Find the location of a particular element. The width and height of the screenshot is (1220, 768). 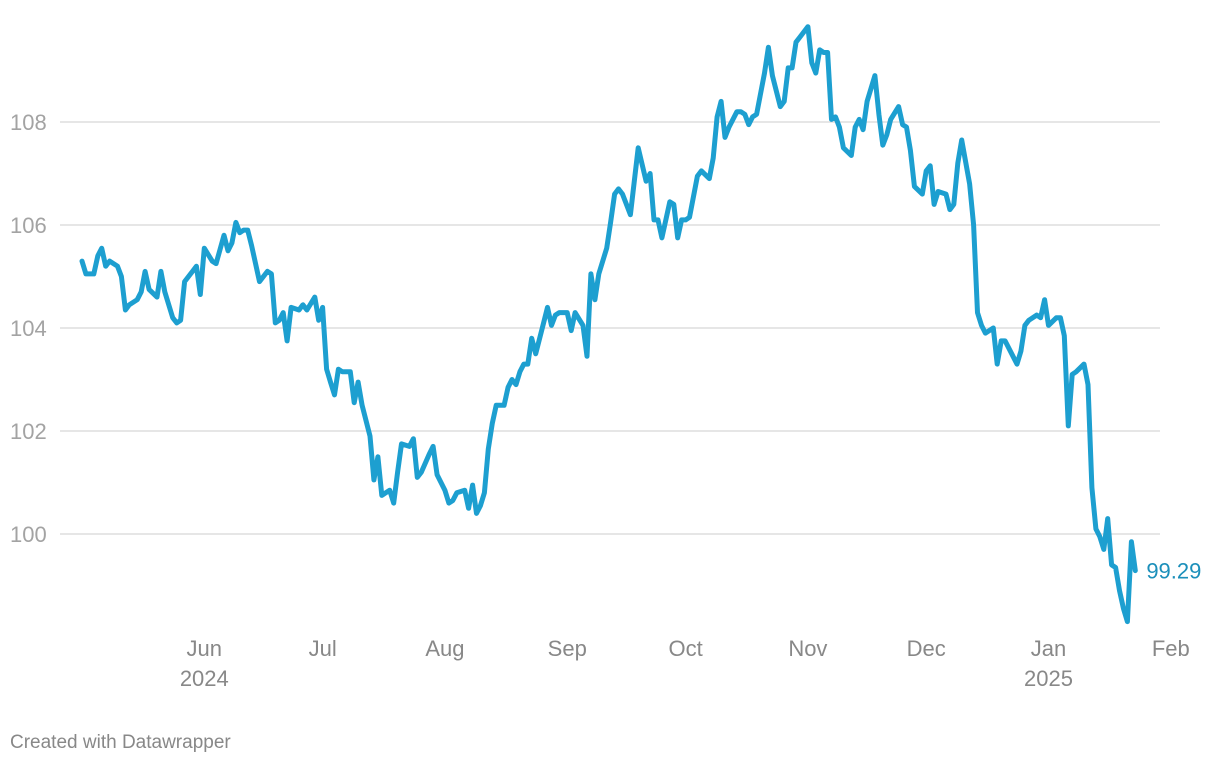

x-tick-label-dec: Dec is located at coordinates (926, 648).